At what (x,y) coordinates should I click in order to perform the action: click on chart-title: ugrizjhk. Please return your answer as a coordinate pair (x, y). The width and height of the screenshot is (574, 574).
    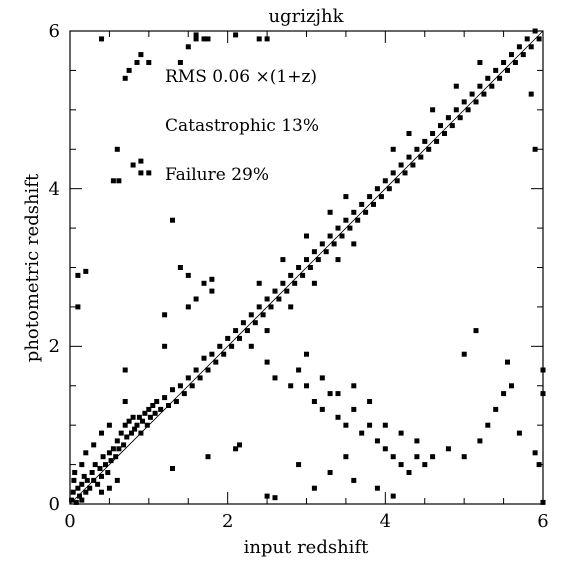
    Looking at the image, I should click on (306, 16).